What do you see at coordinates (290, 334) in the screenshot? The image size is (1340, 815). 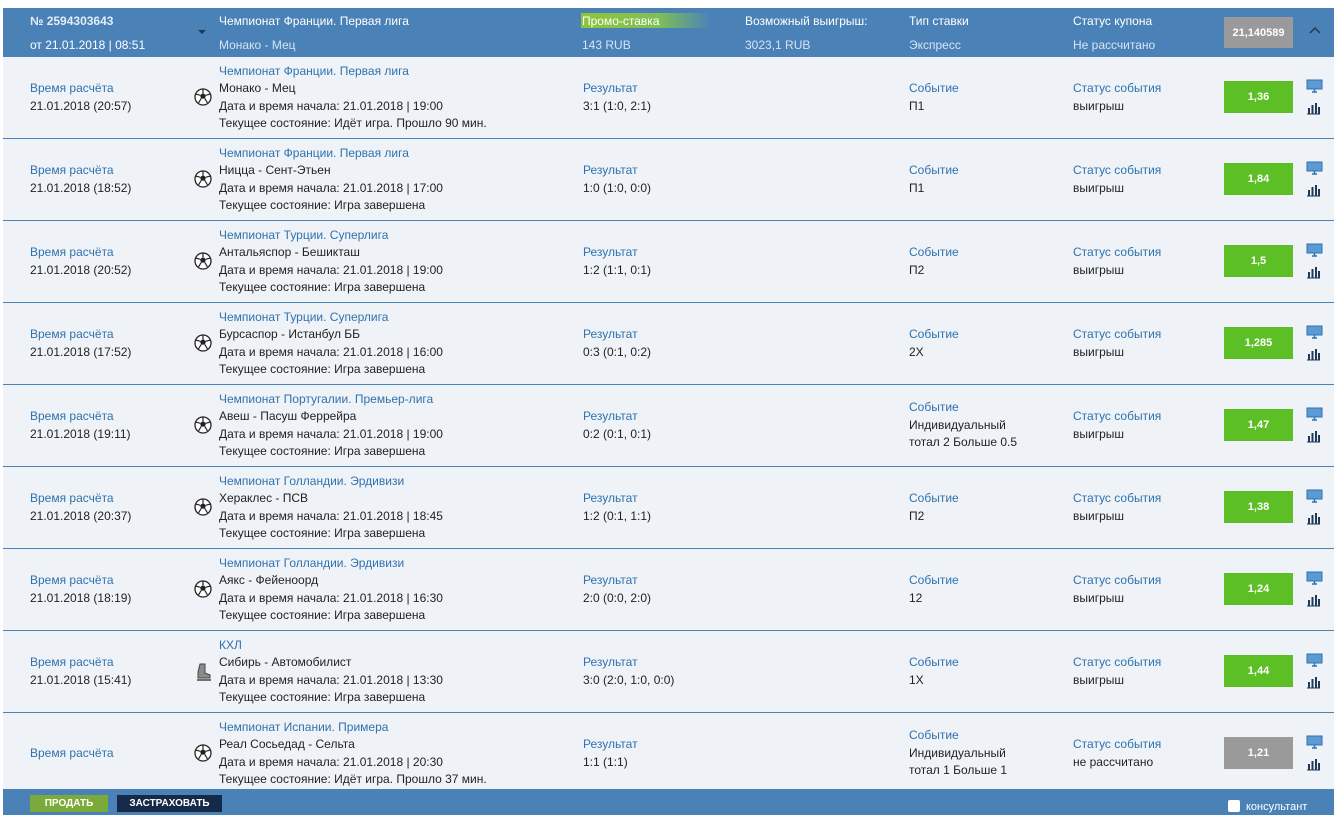 I see `match-name: Бурсаспор - Истанбул ББ` at bounding box center [290, 334].